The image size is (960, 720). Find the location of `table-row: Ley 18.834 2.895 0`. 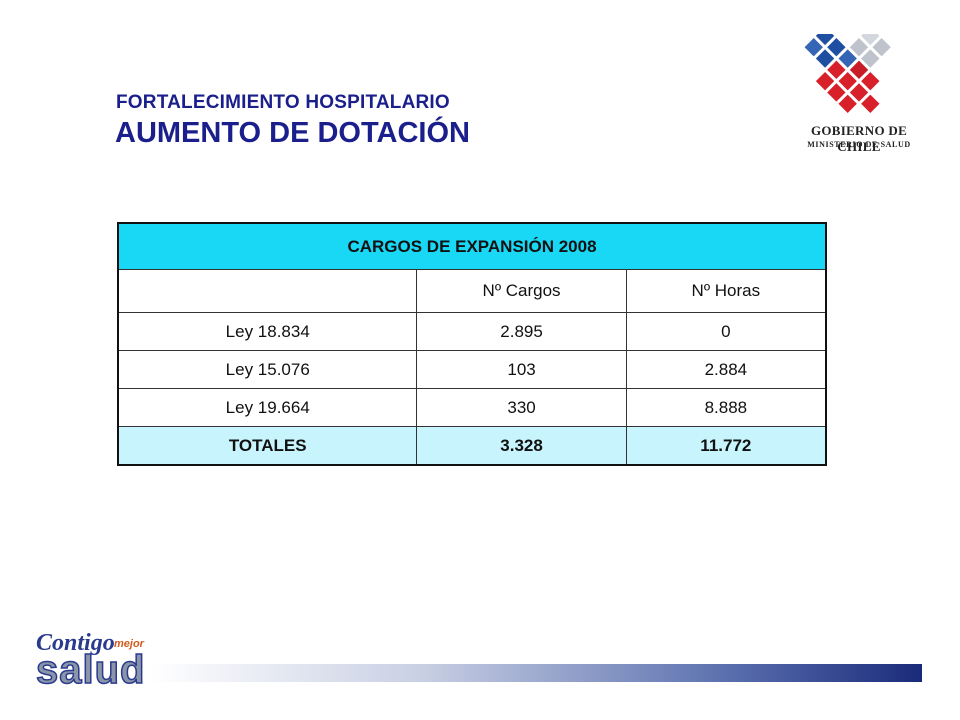

table-row: Ley 18.834 2.895 0 is located at coordinates (472, 331).